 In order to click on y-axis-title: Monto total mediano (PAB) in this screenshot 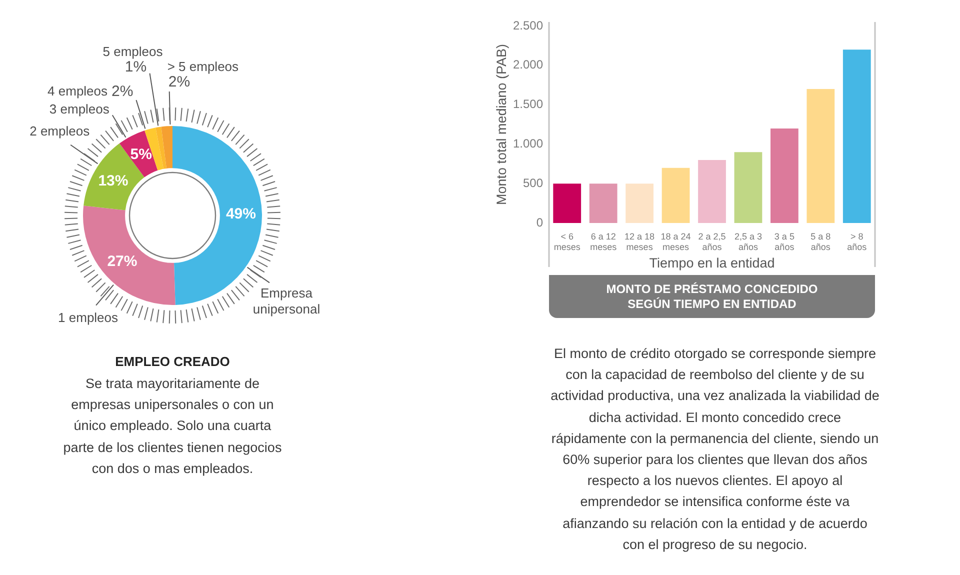, I will do `click(501, 125)`.